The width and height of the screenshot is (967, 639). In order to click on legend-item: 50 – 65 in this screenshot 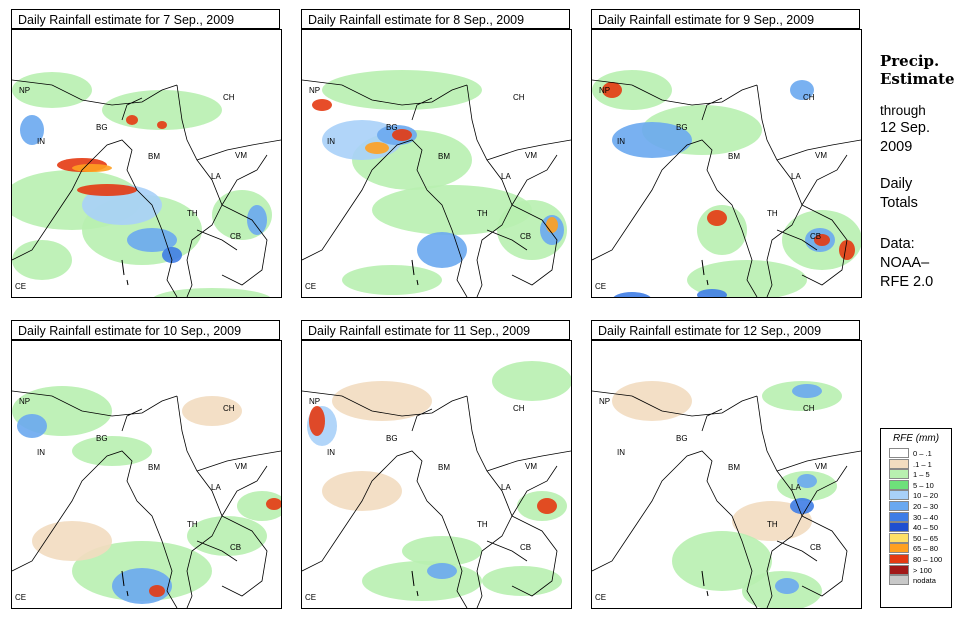, I will do `click(916, 538)`.